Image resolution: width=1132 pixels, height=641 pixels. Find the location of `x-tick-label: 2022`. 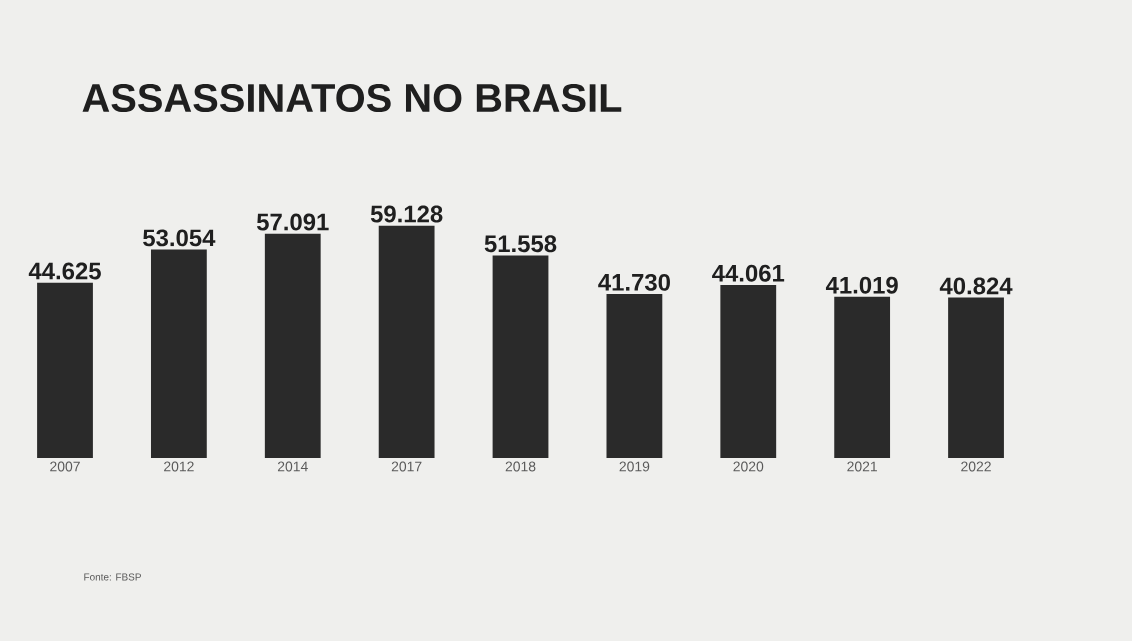

x-tick-label: 2022 is located at coordinates (976, 466).